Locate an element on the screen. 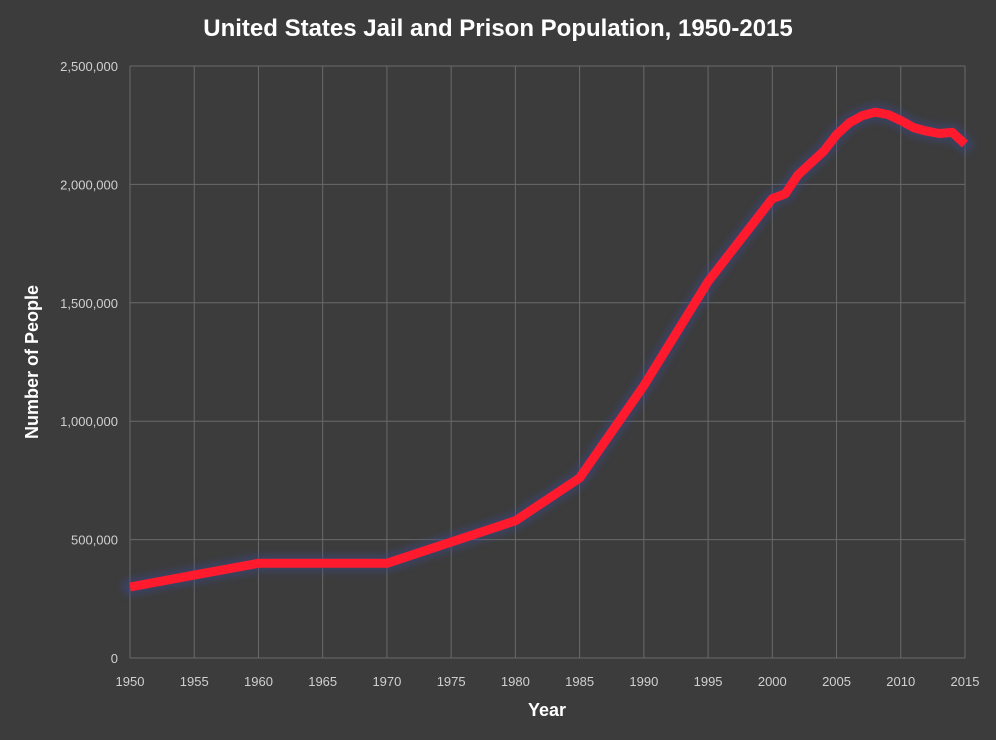 The image size is (996, 740). x-tick-label: 1955 is located at coordinates (194, 681).